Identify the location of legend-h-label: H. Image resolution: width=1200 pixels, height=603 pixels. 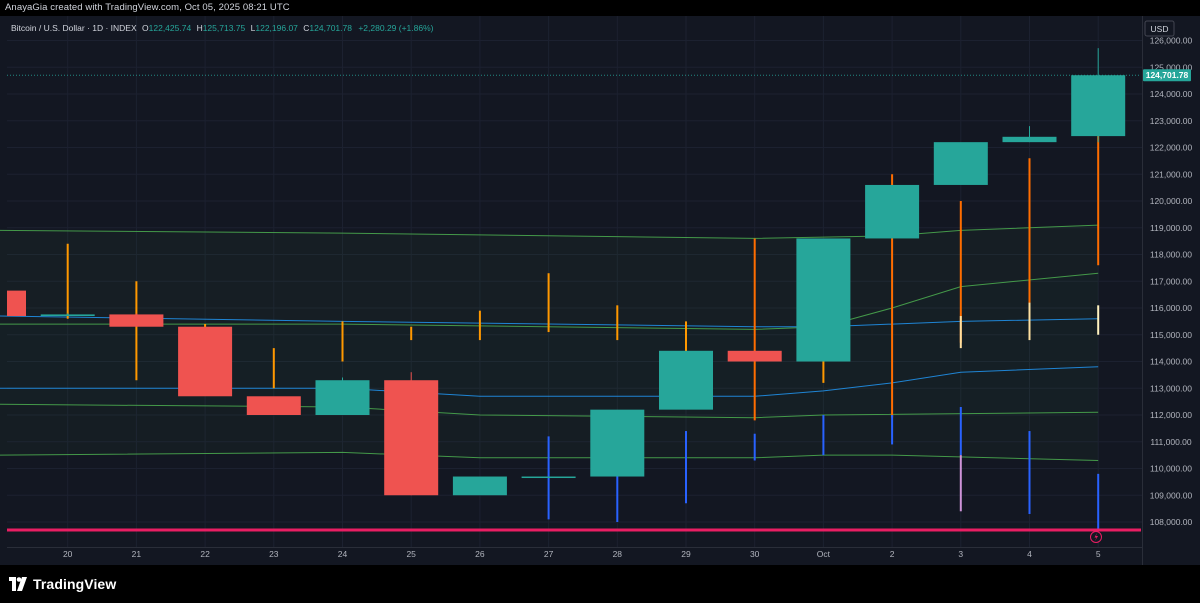
(200, 28).